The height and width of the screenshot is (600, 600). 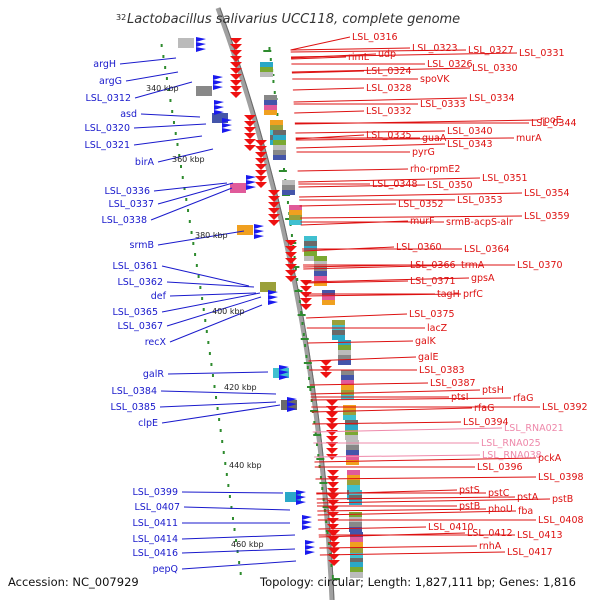 I want to click on left-gene-label: asd, so click(x=128, y=114).